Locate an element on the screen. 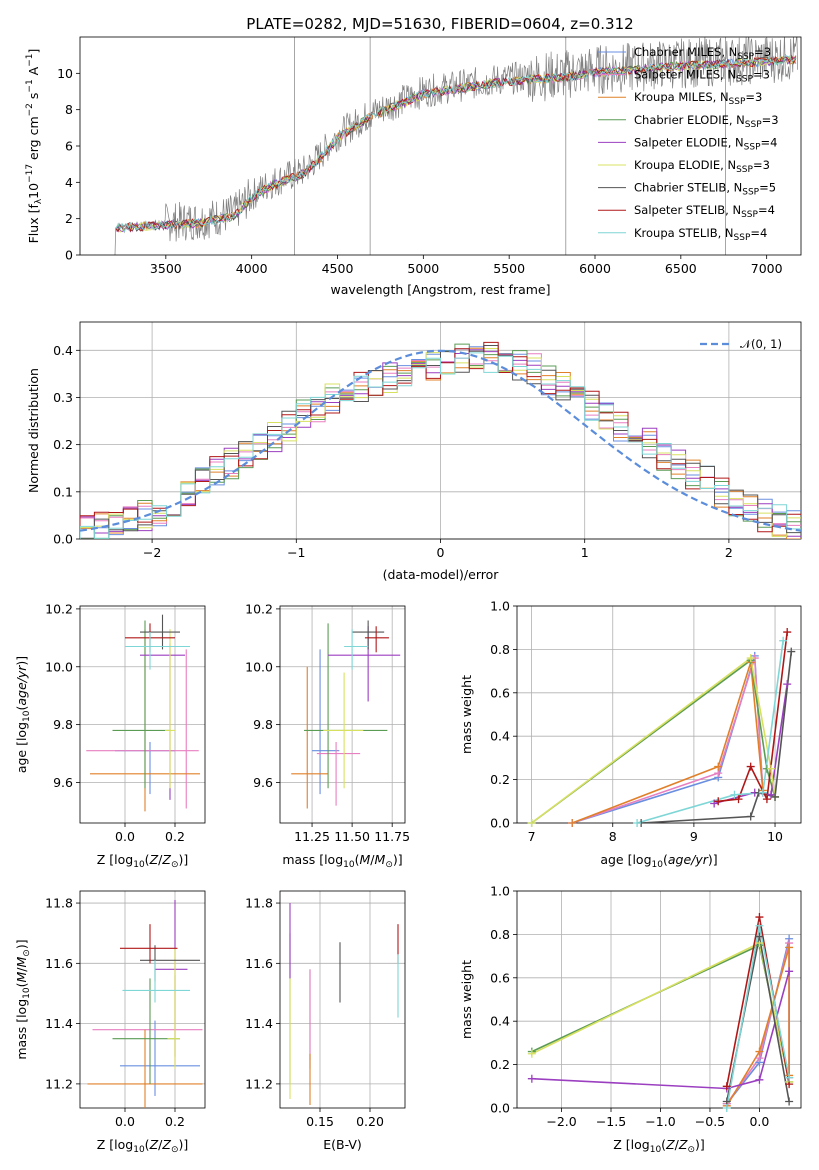 The width and height of the screenshot is (819, 1170). y-tick-label: 1.0 is located at coordinates (500, 606).